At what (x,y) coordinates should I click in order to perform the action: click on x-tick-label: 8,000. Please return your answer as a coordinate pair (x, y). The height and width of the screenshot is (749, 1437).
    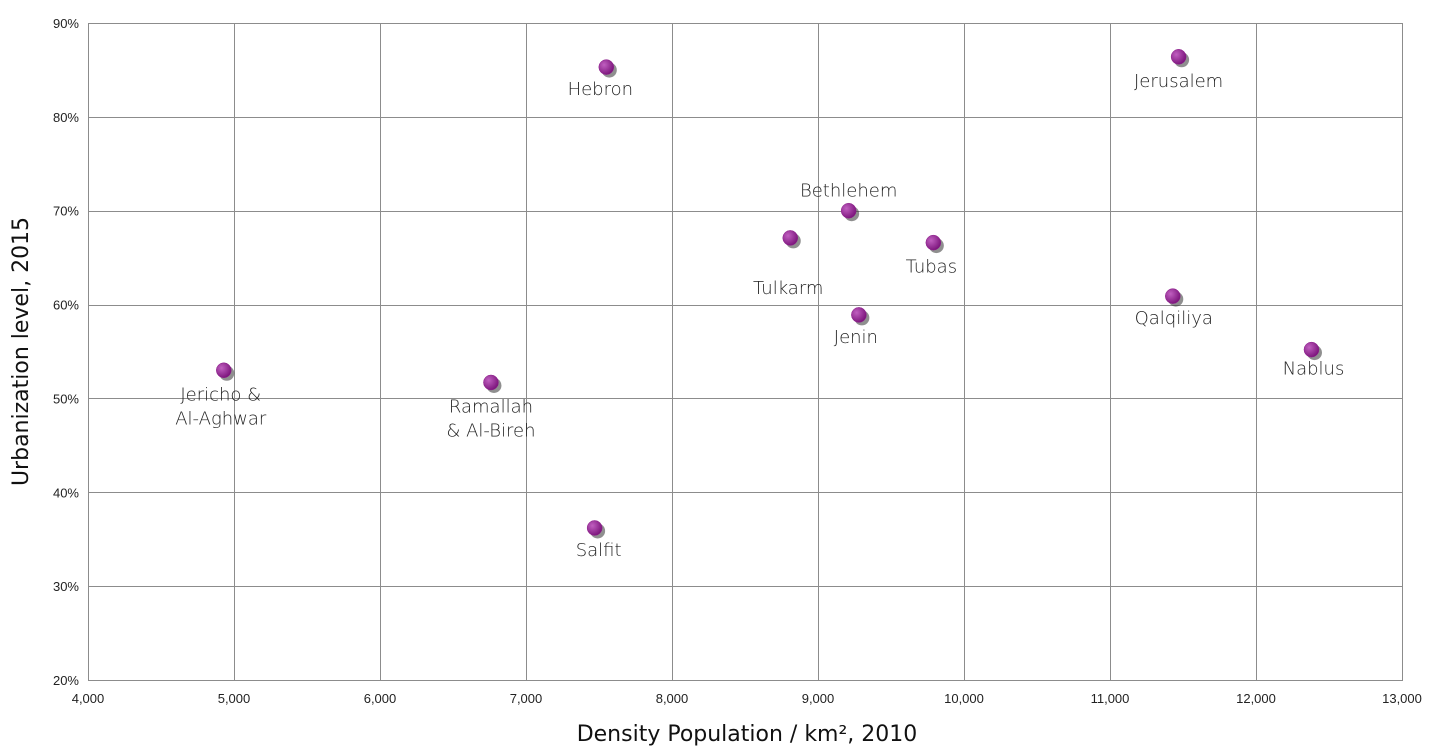
    Looking at the image, I should click on (672, 698).